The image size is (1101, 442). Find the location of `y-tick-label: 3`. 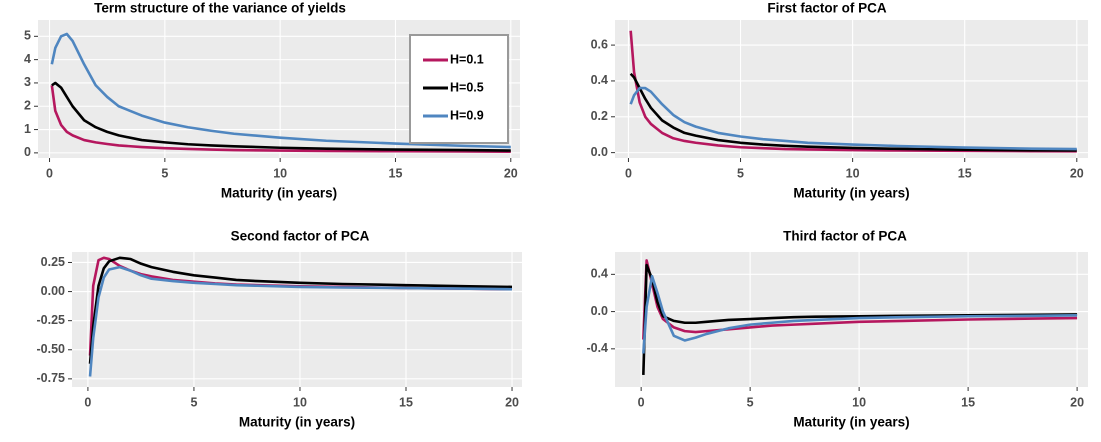

y-tick-label: 3 is located at coordinates (27, 82).